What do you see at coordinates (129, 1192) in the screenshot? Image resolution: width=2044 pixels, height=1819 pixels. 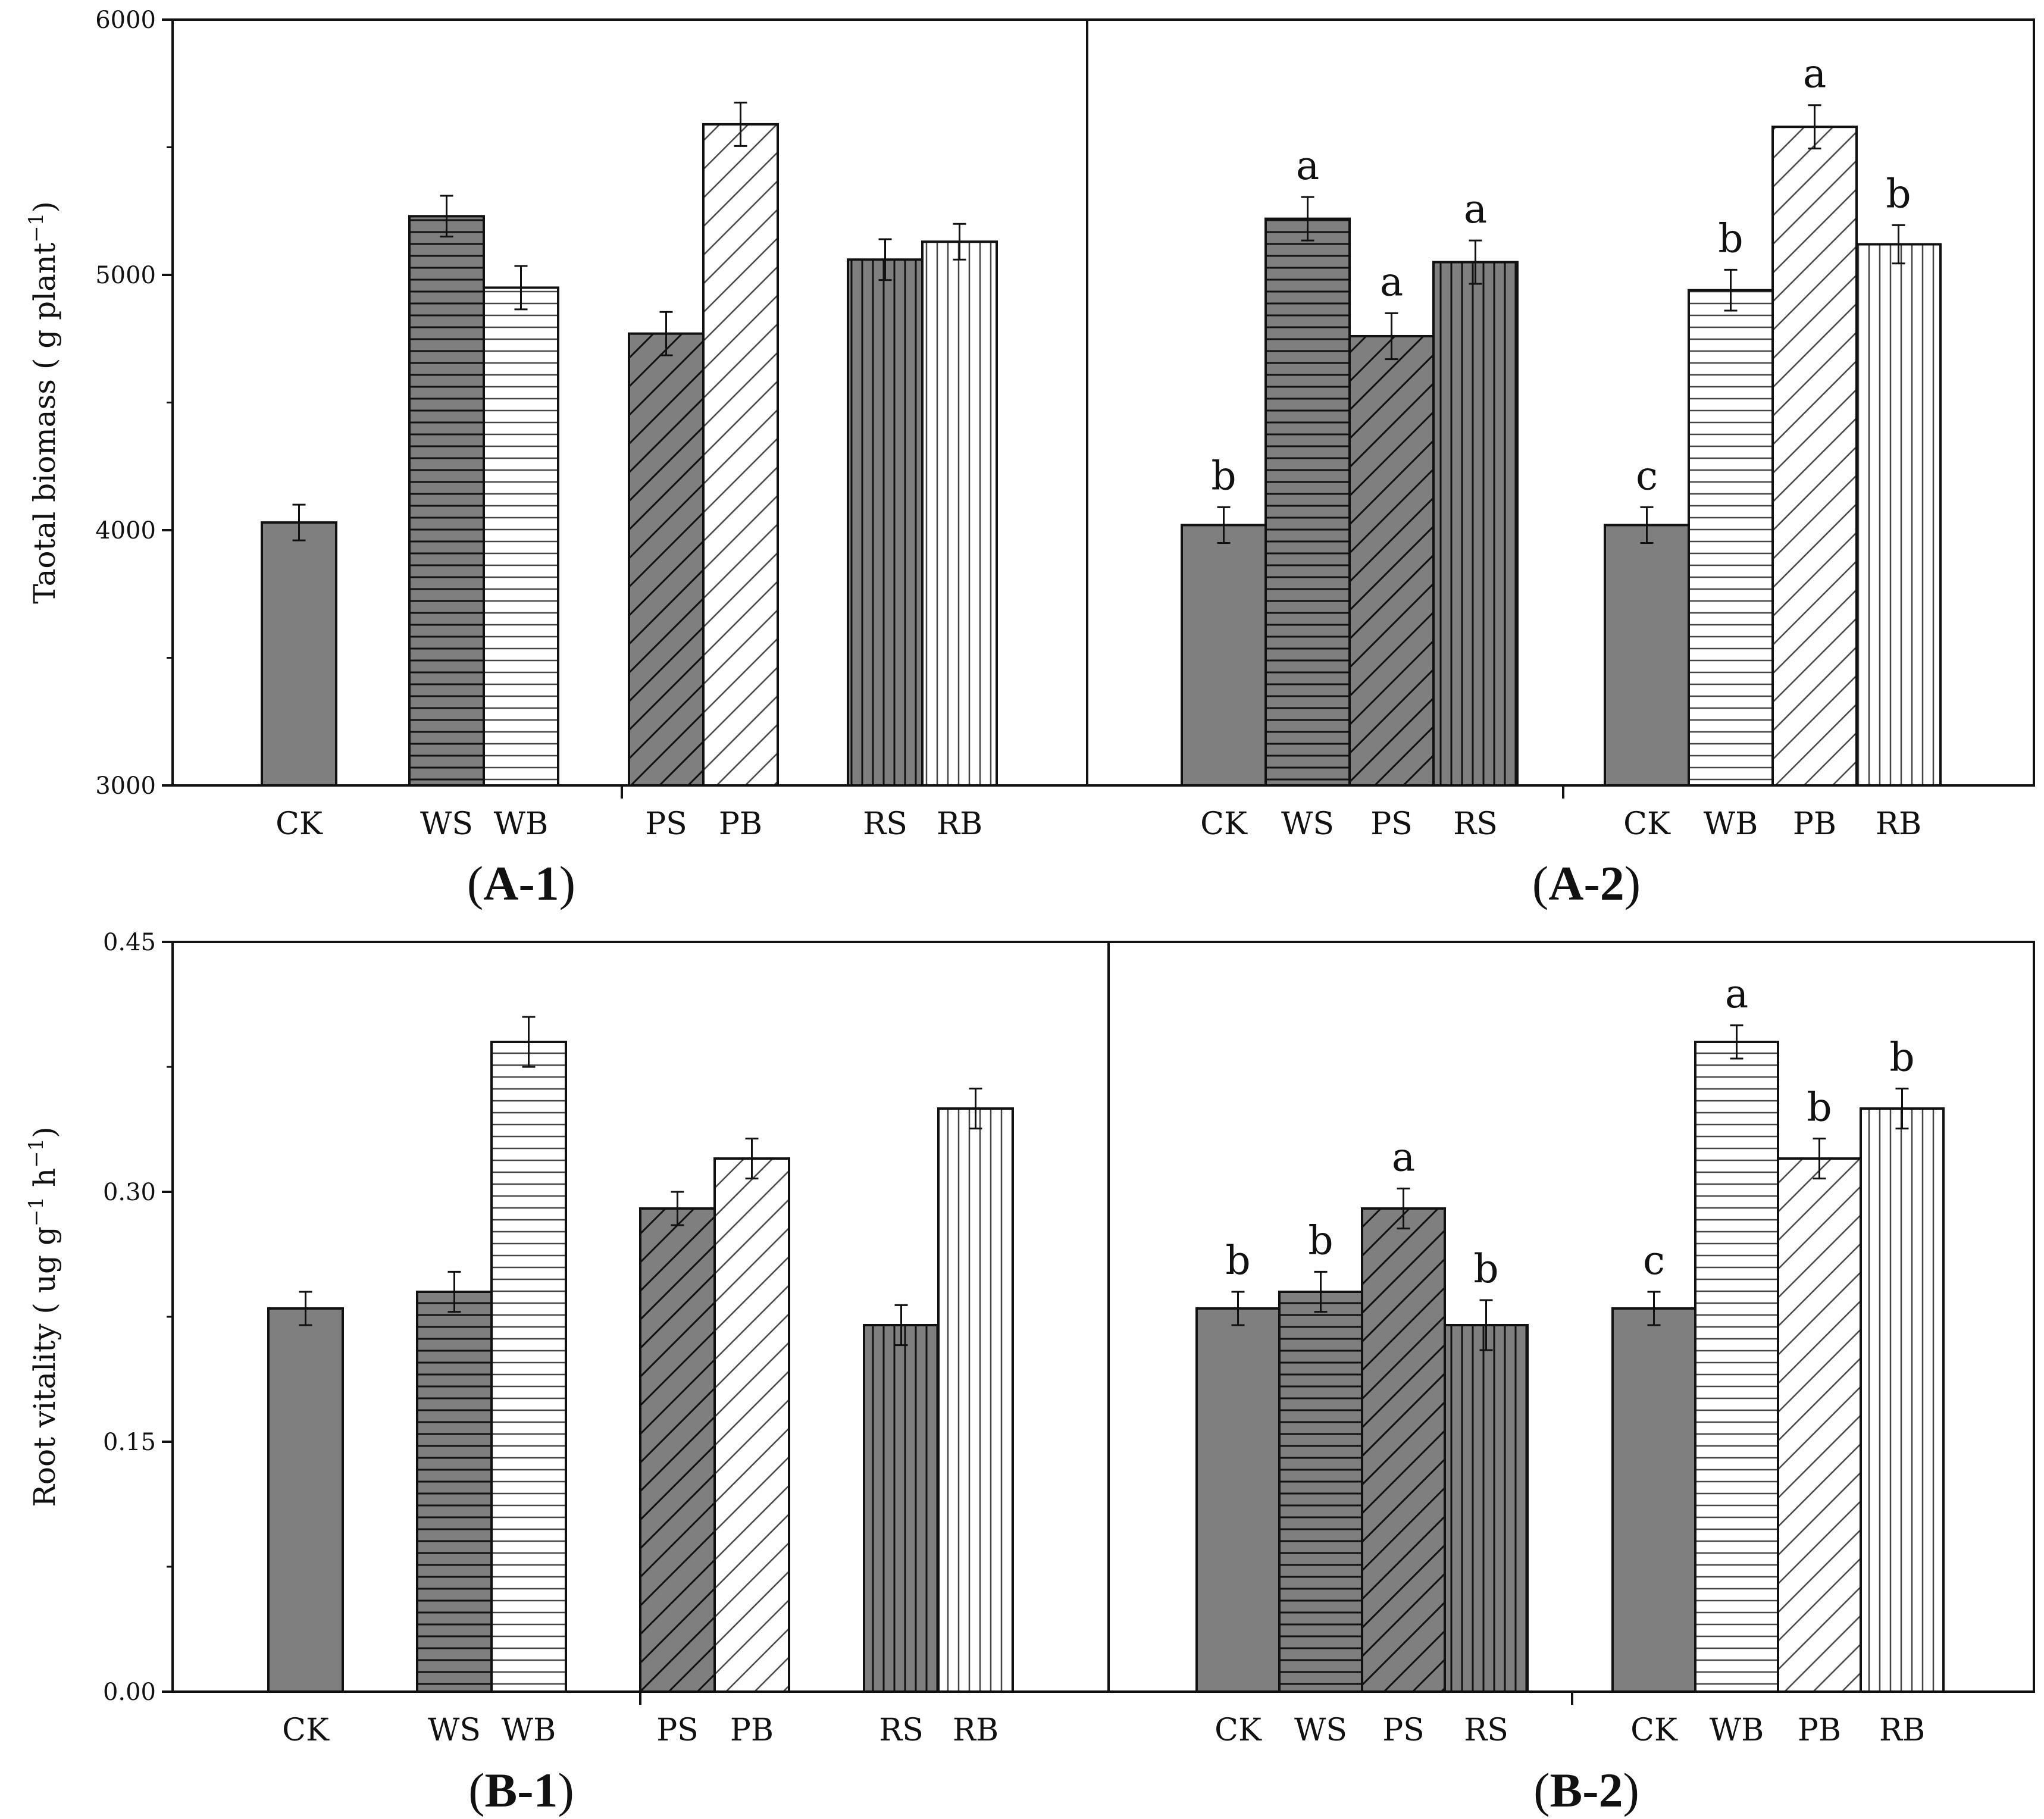 I see `y-tick-label-b-1: 0.30` at bounding box center [129, 1192].